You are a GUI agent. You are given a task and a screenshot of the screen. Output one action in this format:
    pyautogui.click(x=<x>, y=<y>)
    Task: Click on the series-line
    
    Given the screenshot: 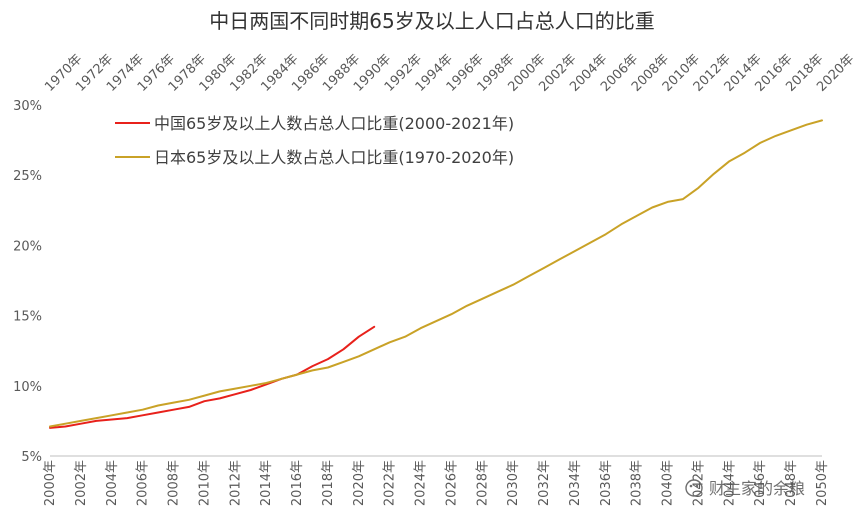 What is the action you would take?
    pyautogui.click(x=212, y=377)
    